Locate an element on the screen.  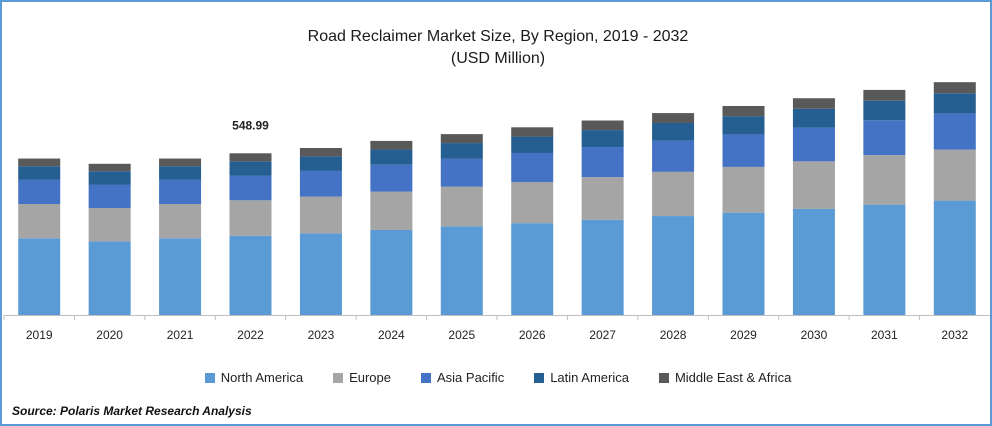
x-tick-label: 2021 is located at coordinates (180, 335).